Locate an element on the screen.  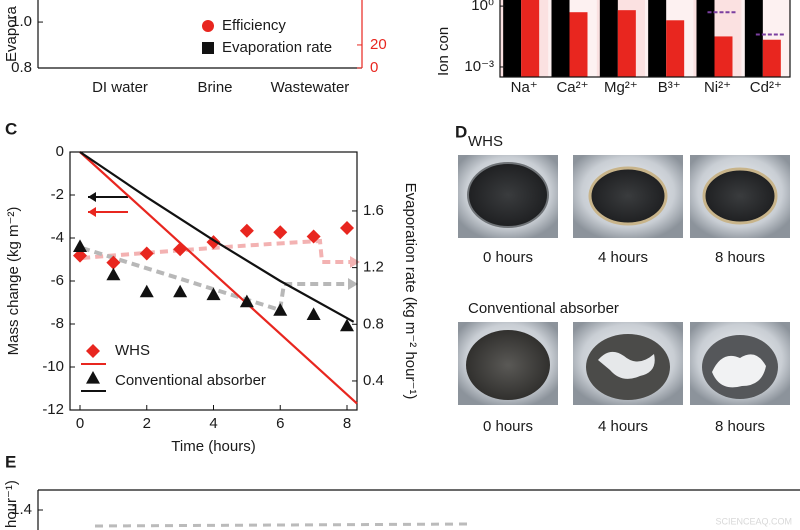
x-tick-label: 4 is located at coordinates (213, 423).